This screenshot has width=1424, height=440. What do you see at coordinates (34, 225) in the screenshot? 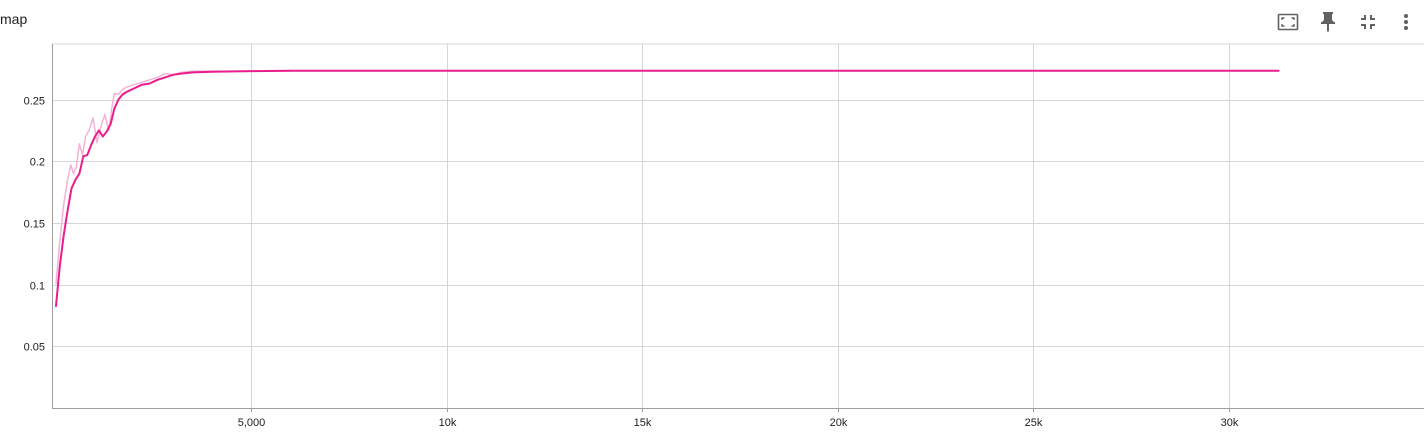
I see `y-tick-label: 0.15` at bounding box center [34, 225].